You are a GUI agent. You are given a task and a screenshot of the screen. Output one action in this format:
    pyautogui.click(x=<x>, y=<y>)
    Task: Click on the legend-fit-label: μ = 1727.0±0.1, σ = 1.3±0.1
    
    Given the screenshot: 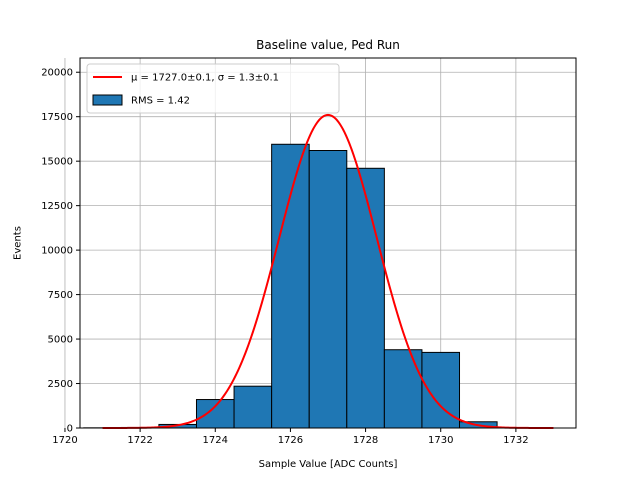 What is the action you would take?
    pyautogui.click(x=205, y=78)
    